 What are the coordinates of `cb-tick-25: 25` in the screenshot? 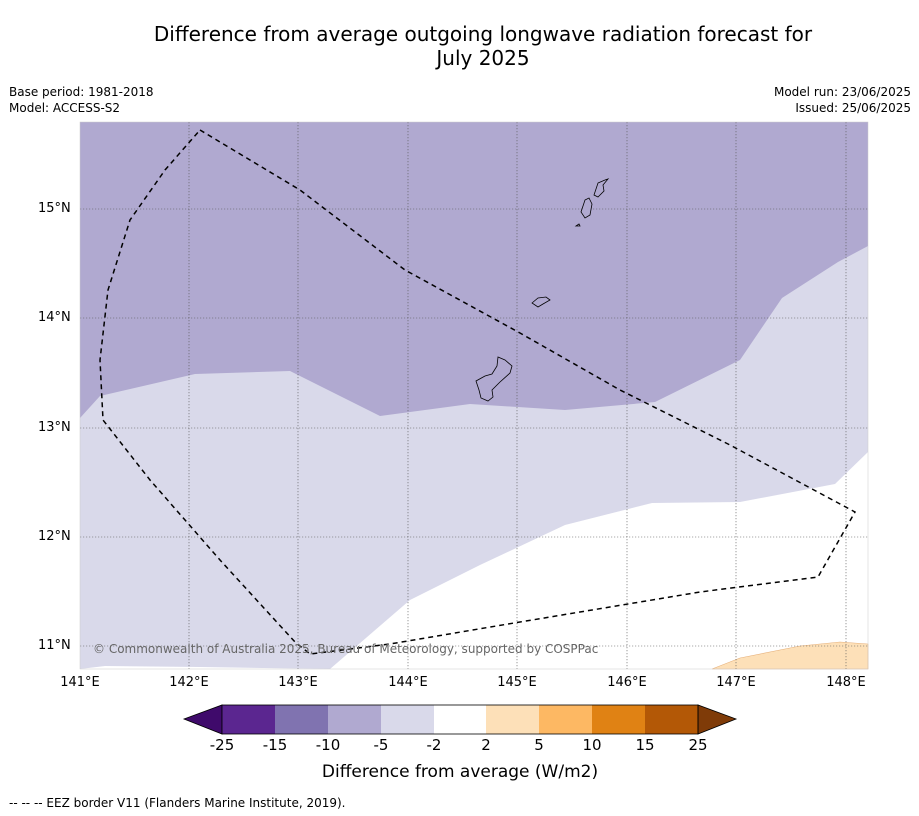 It's located at (698, 745).